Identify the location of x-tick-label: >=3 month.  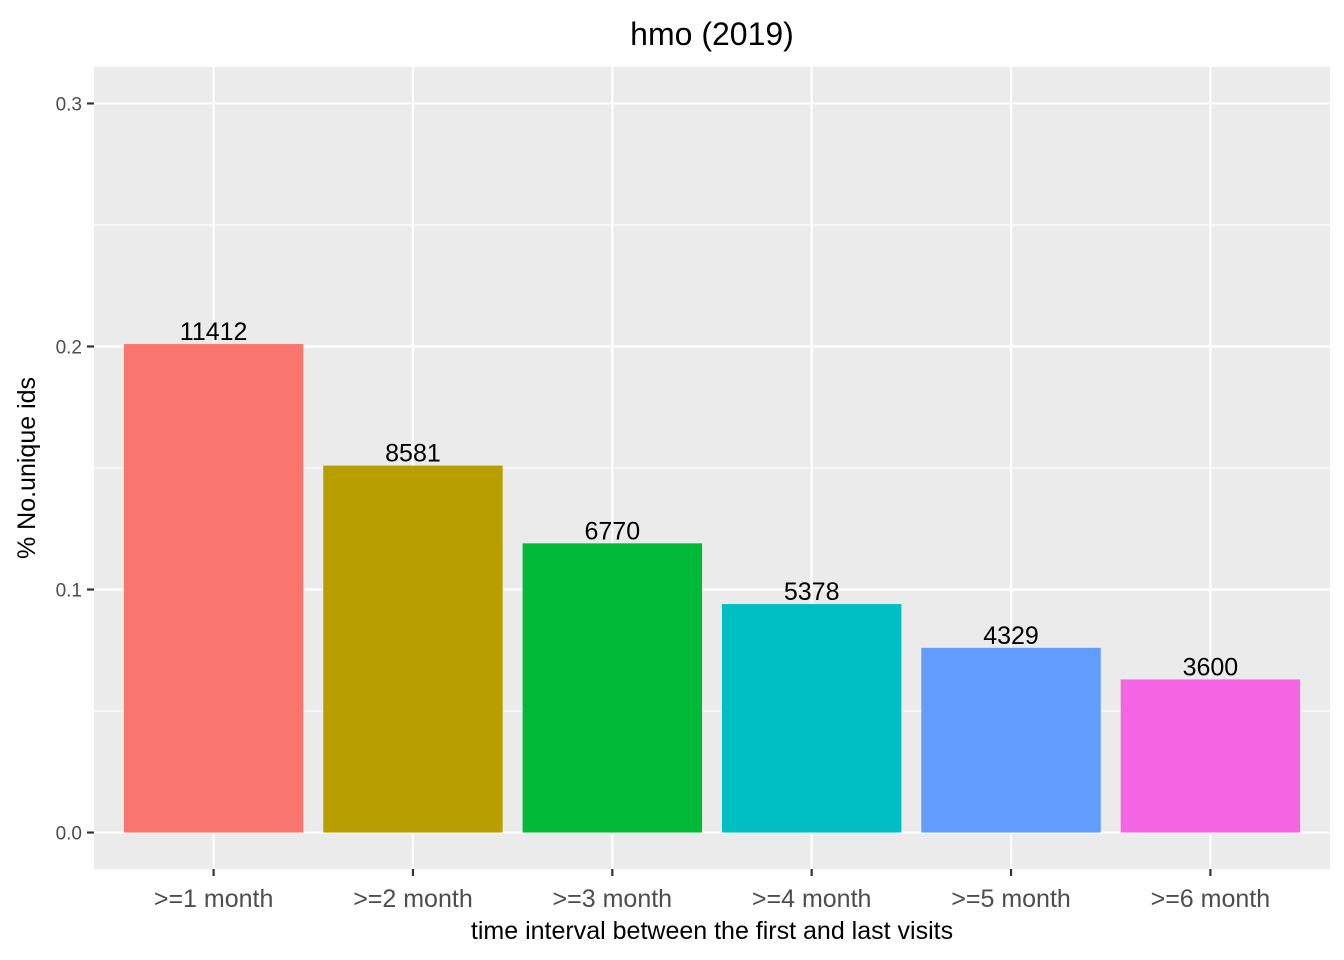
(613, 899).